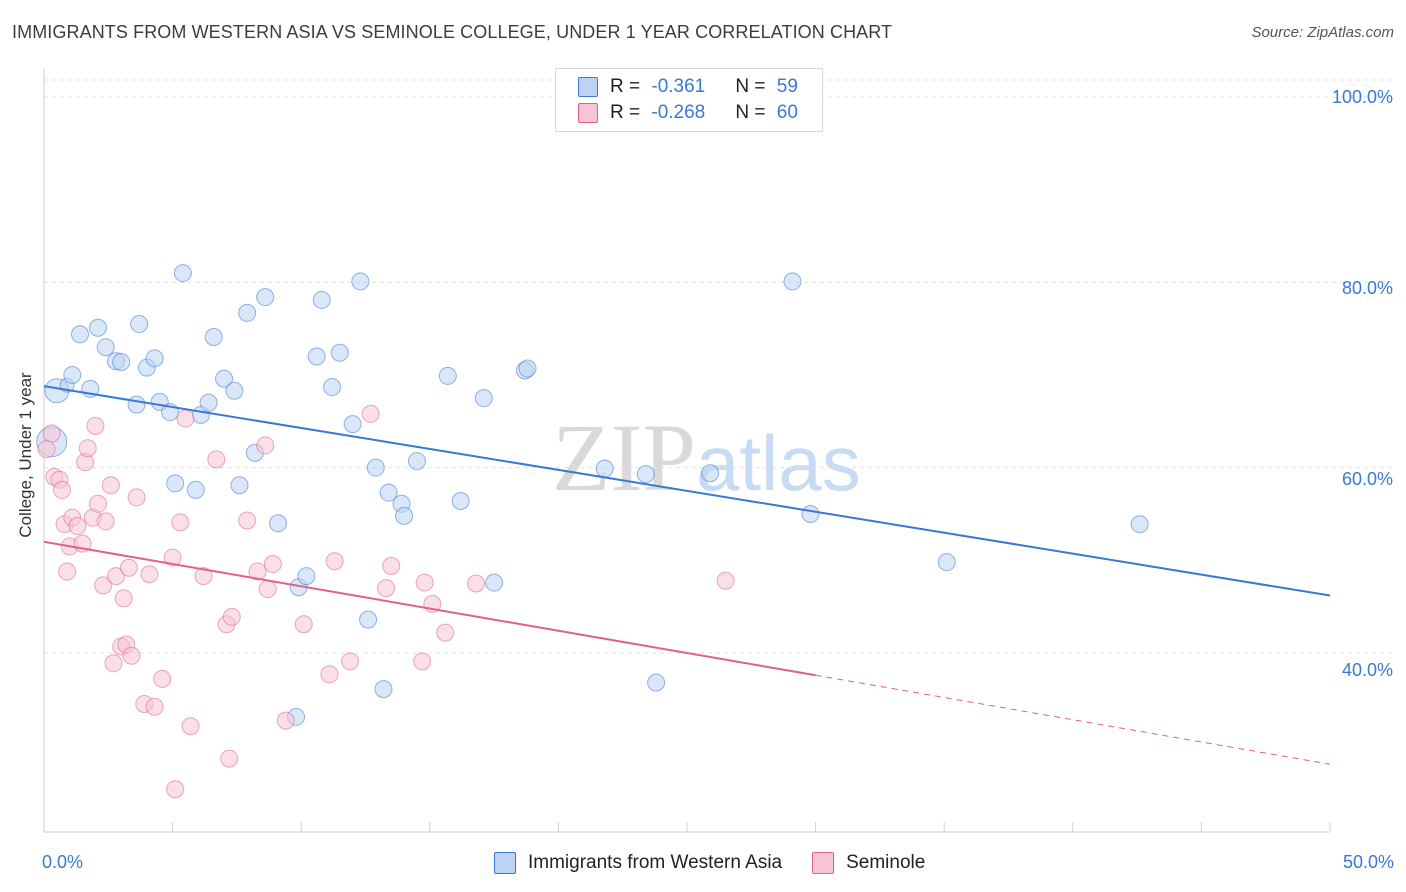 Image resolution: width=1406 pixels, height=892 pixels. I want to click on watermark-atlas: atlas, so click(778, 463).